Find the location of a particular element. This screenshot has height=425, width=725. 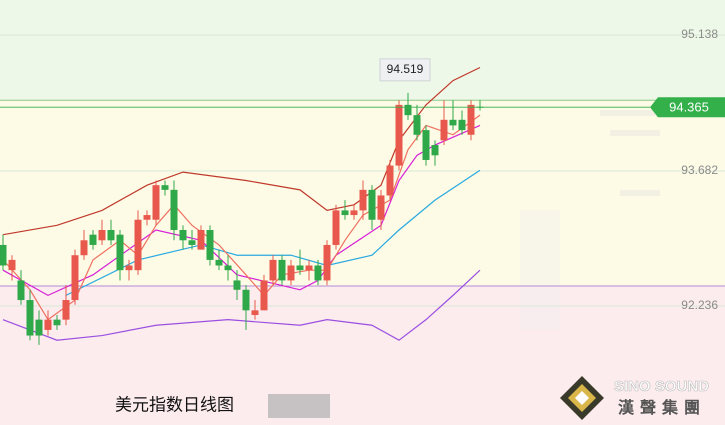

y-tick-label: 92.236 is located at coordinates (699, 305).